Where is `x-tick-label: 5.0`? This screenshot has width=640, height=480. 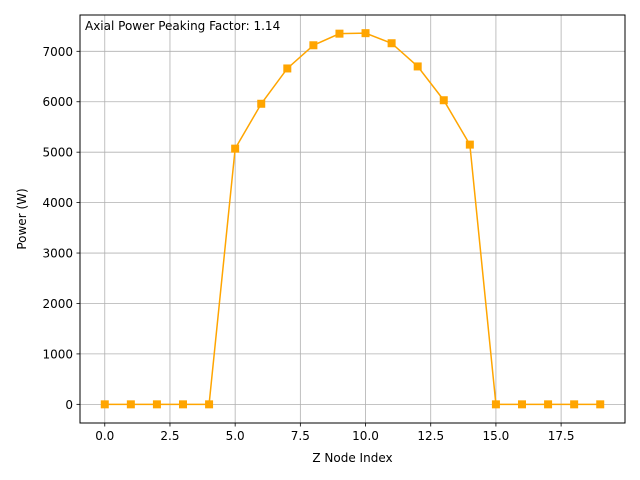 x-tick-label: 5.0 is located at coordinates (235, 436).